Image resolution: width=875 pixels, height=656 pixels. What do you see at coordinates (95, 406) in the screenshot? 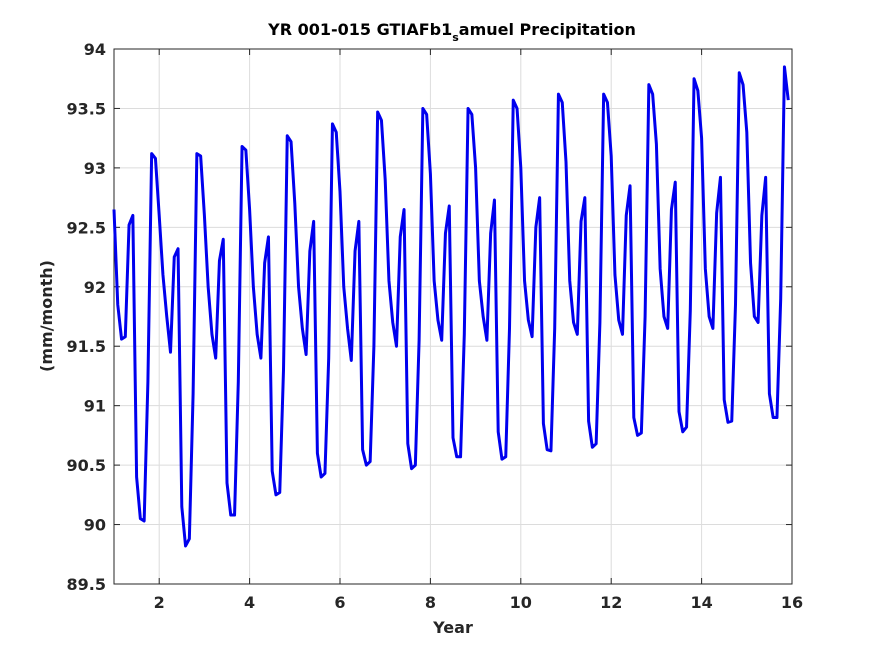
I see `y-tick-label: 91` at bounding box center [95, 406].